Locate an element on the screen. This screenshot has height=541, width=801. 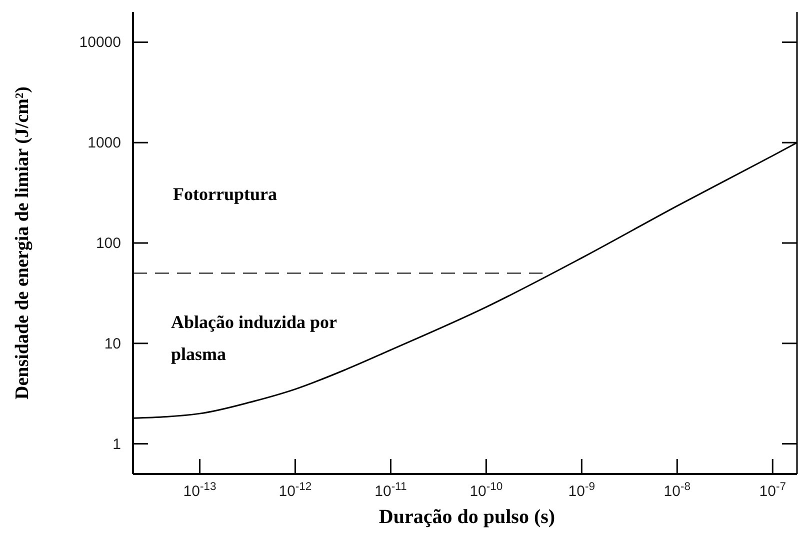
x-tick-label: 10$^{-7}$ is located at coordinates (772, 490).